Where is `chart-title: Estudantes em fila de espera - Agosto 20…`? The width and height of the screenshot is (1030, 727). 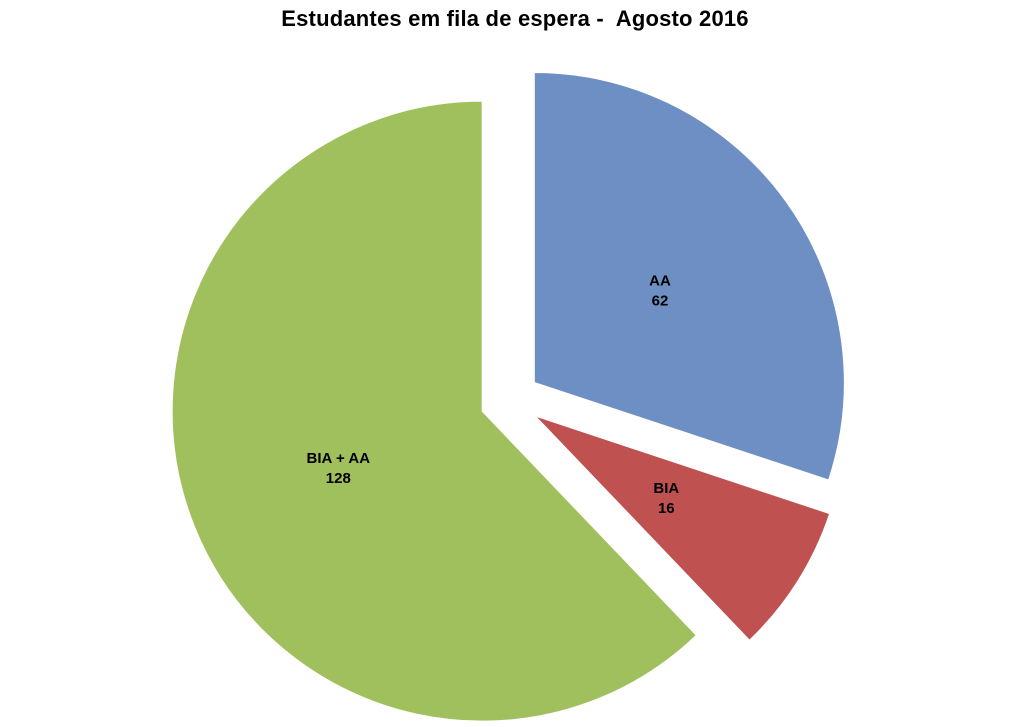 chart-title: Estudantes em fila de espera - Agosto 20… is located at coordinates (515, 18).